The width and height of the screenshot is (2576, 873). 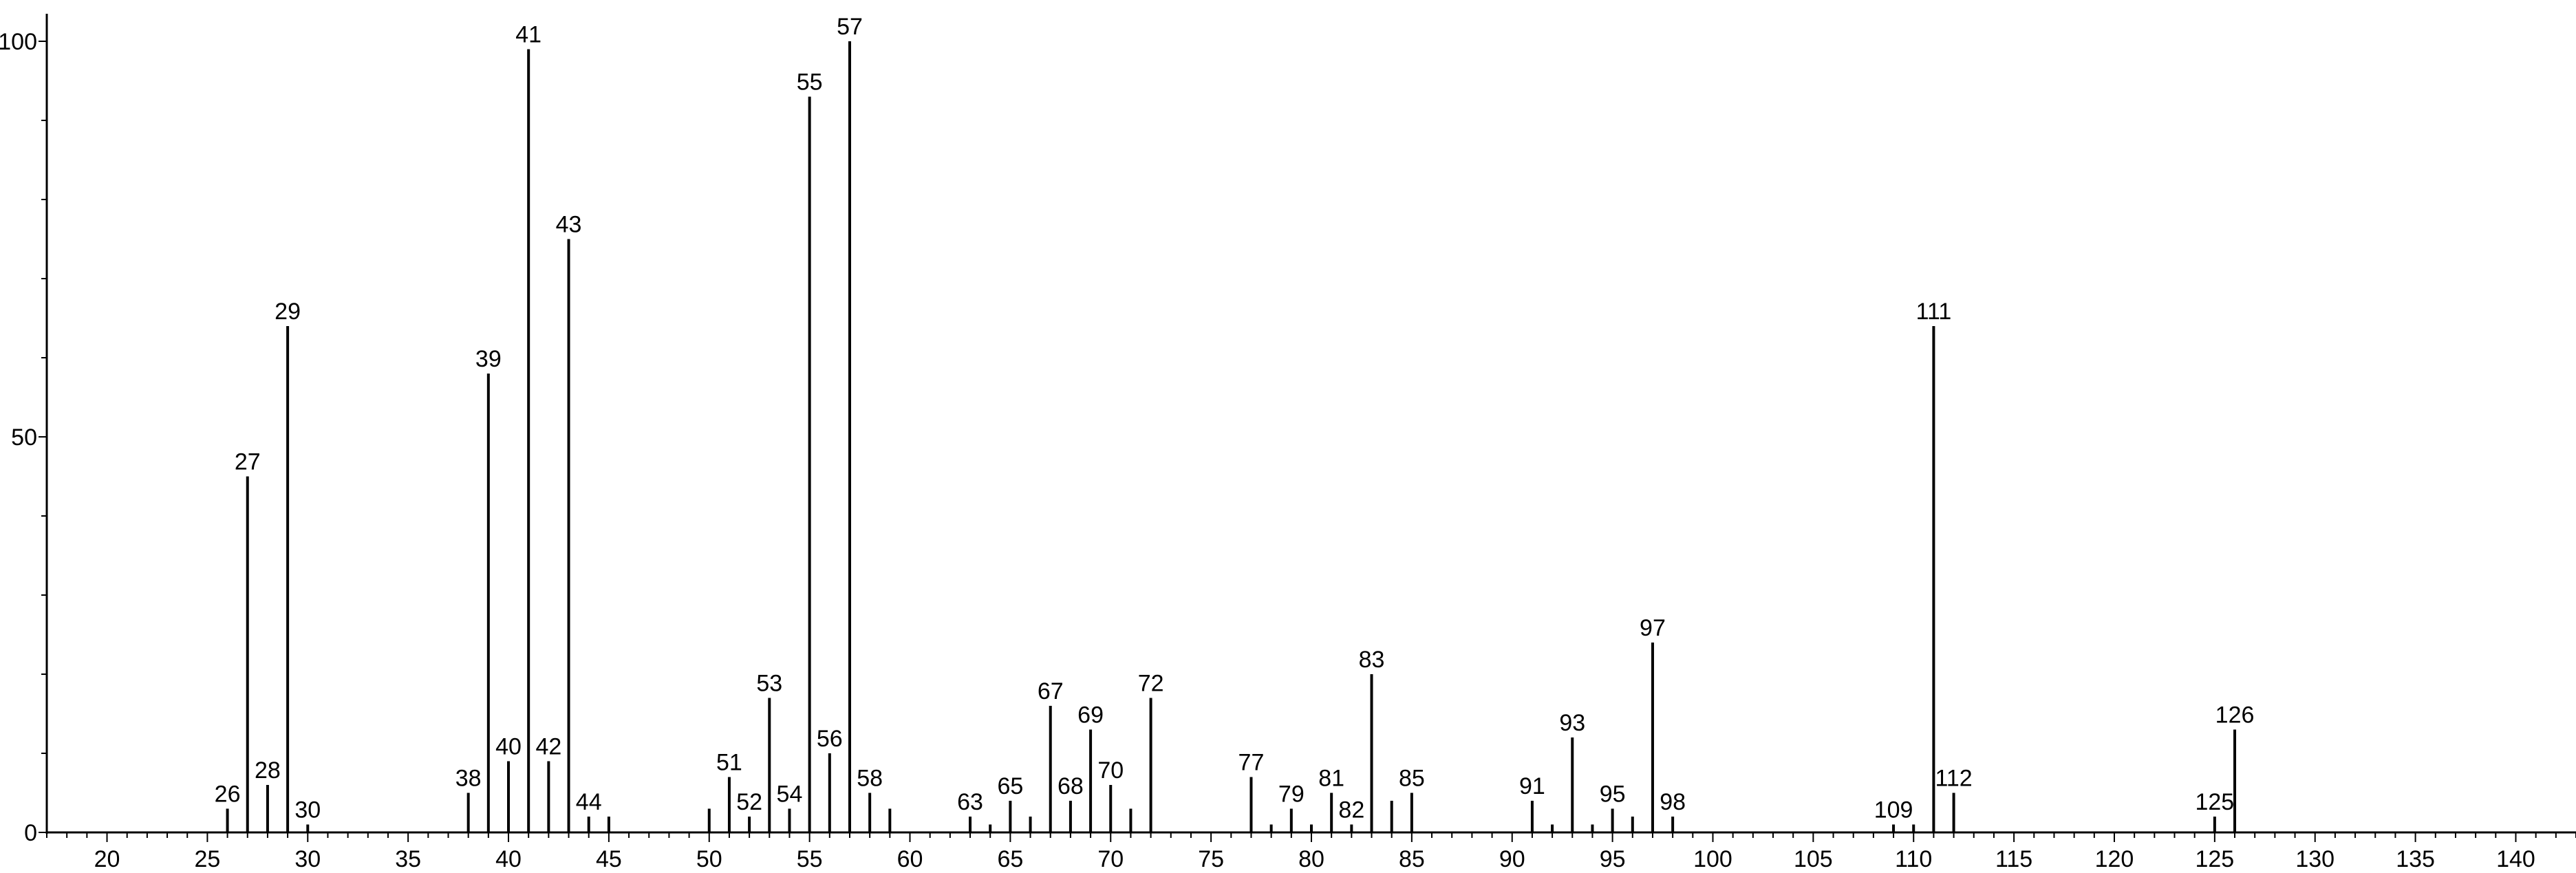 I want to click on peak-label: 85, so click(x=1412, y=779).